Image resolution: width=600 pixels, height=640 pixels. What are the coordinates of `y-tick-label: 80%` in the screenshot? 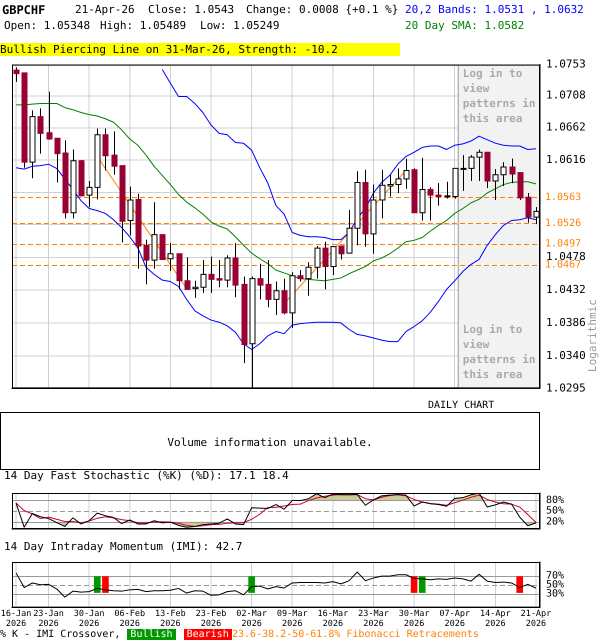 It's located at (555, 500).